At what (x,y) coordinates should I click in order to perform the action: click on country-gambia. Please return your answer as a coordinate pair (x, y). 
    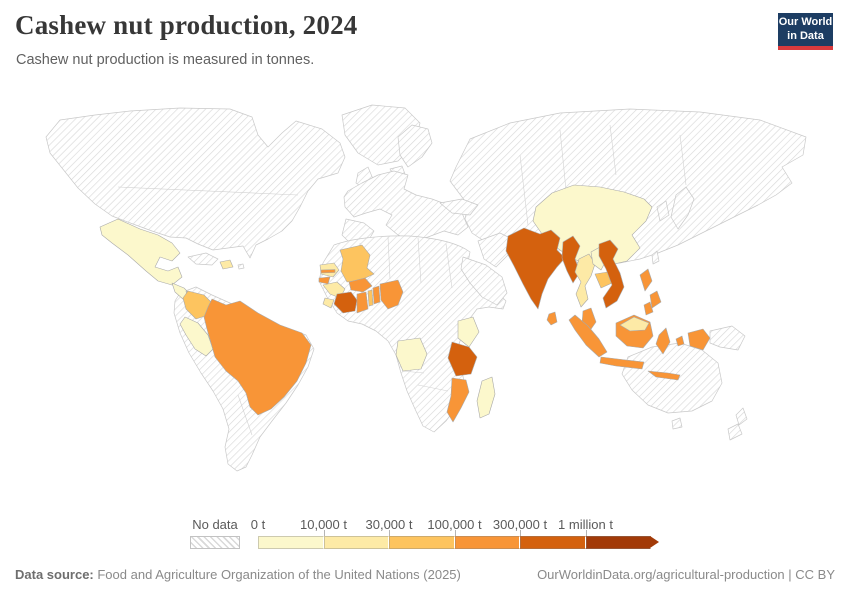
    Looking at the image, I should click on (328, 271).